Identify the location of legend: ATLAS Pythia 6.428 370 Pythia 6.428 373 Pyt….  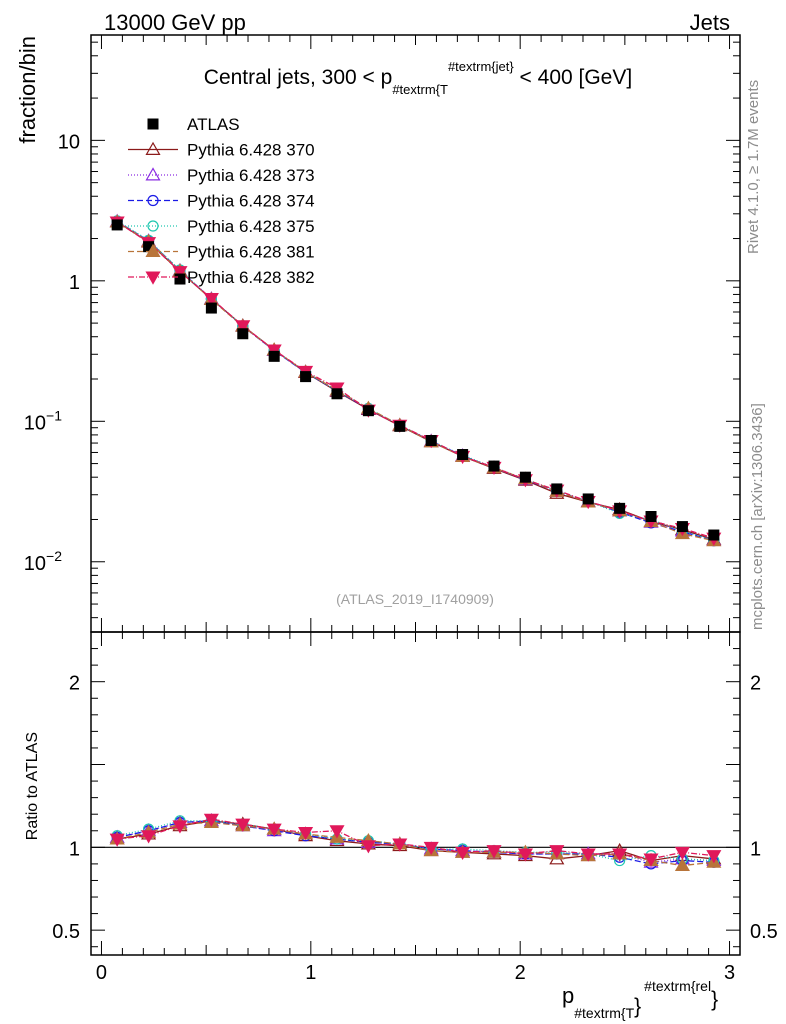
(221, 201).